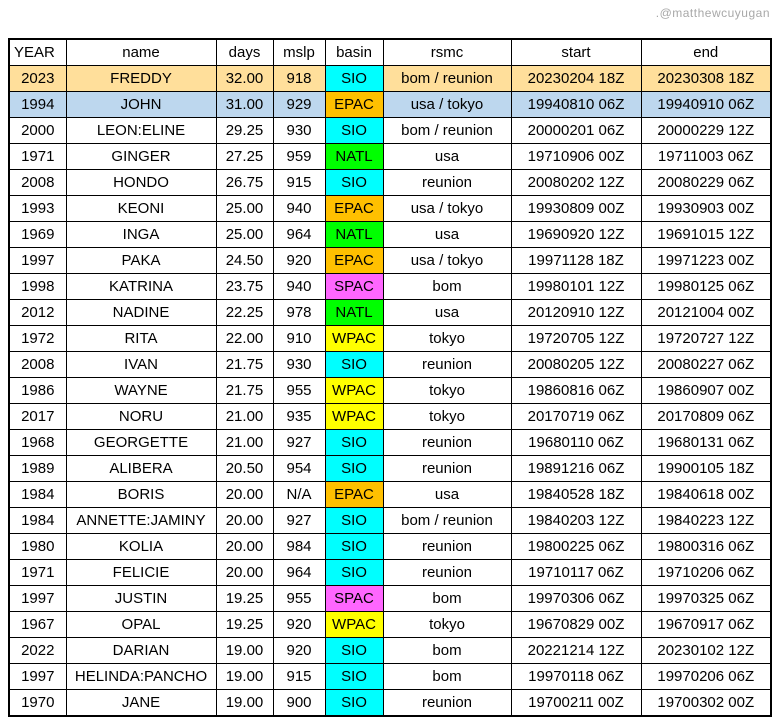 The height and width of the screenshot is (720, 778). Describe the element at coordinates (141, 156) in the screenshot. I see `cell-name: GINGER` at that location.